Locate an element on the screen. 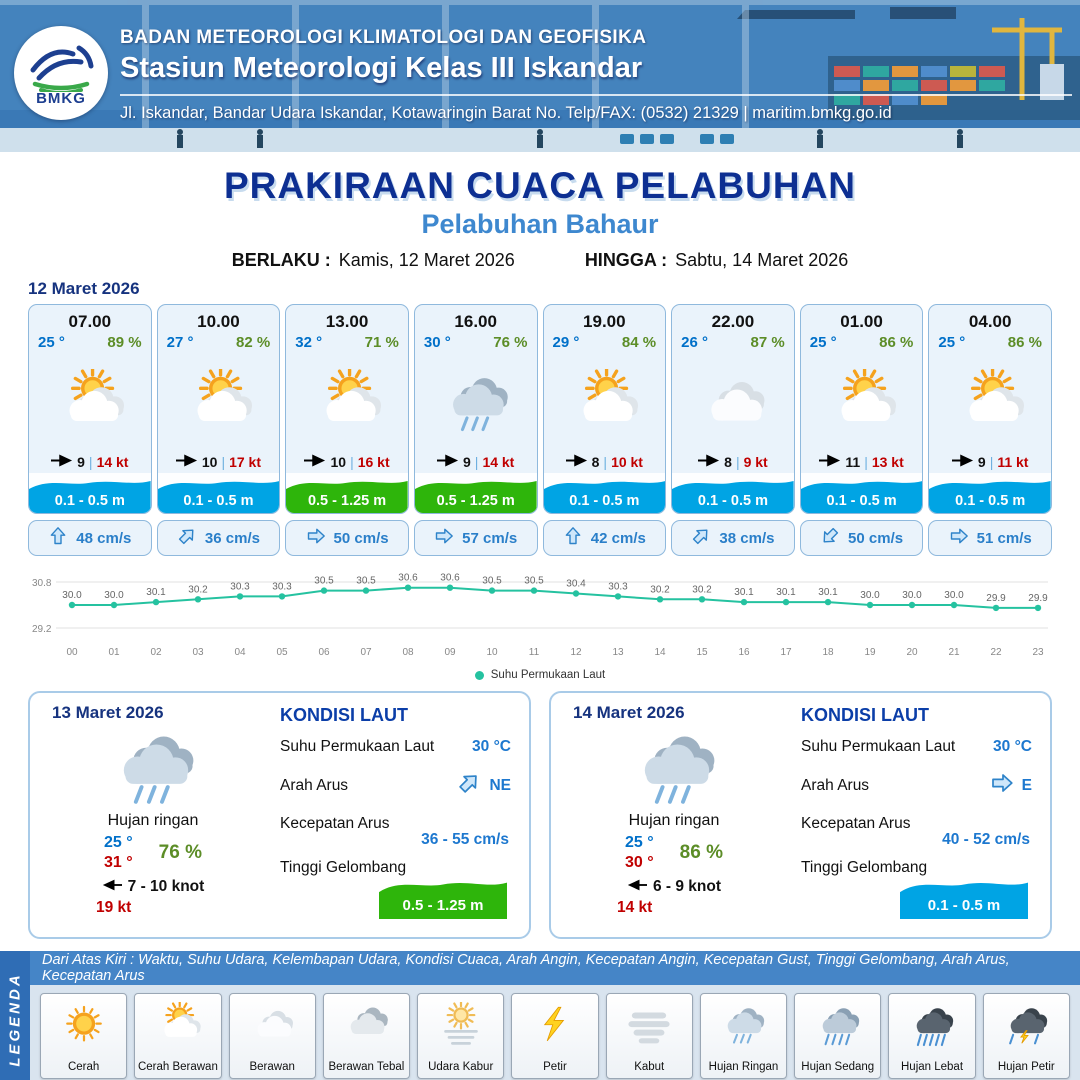 Image resolution: width=1080 pixels, height=1080 pixels. forecast-date: 12 Maret 2026 is located at coordinates (84, 288).